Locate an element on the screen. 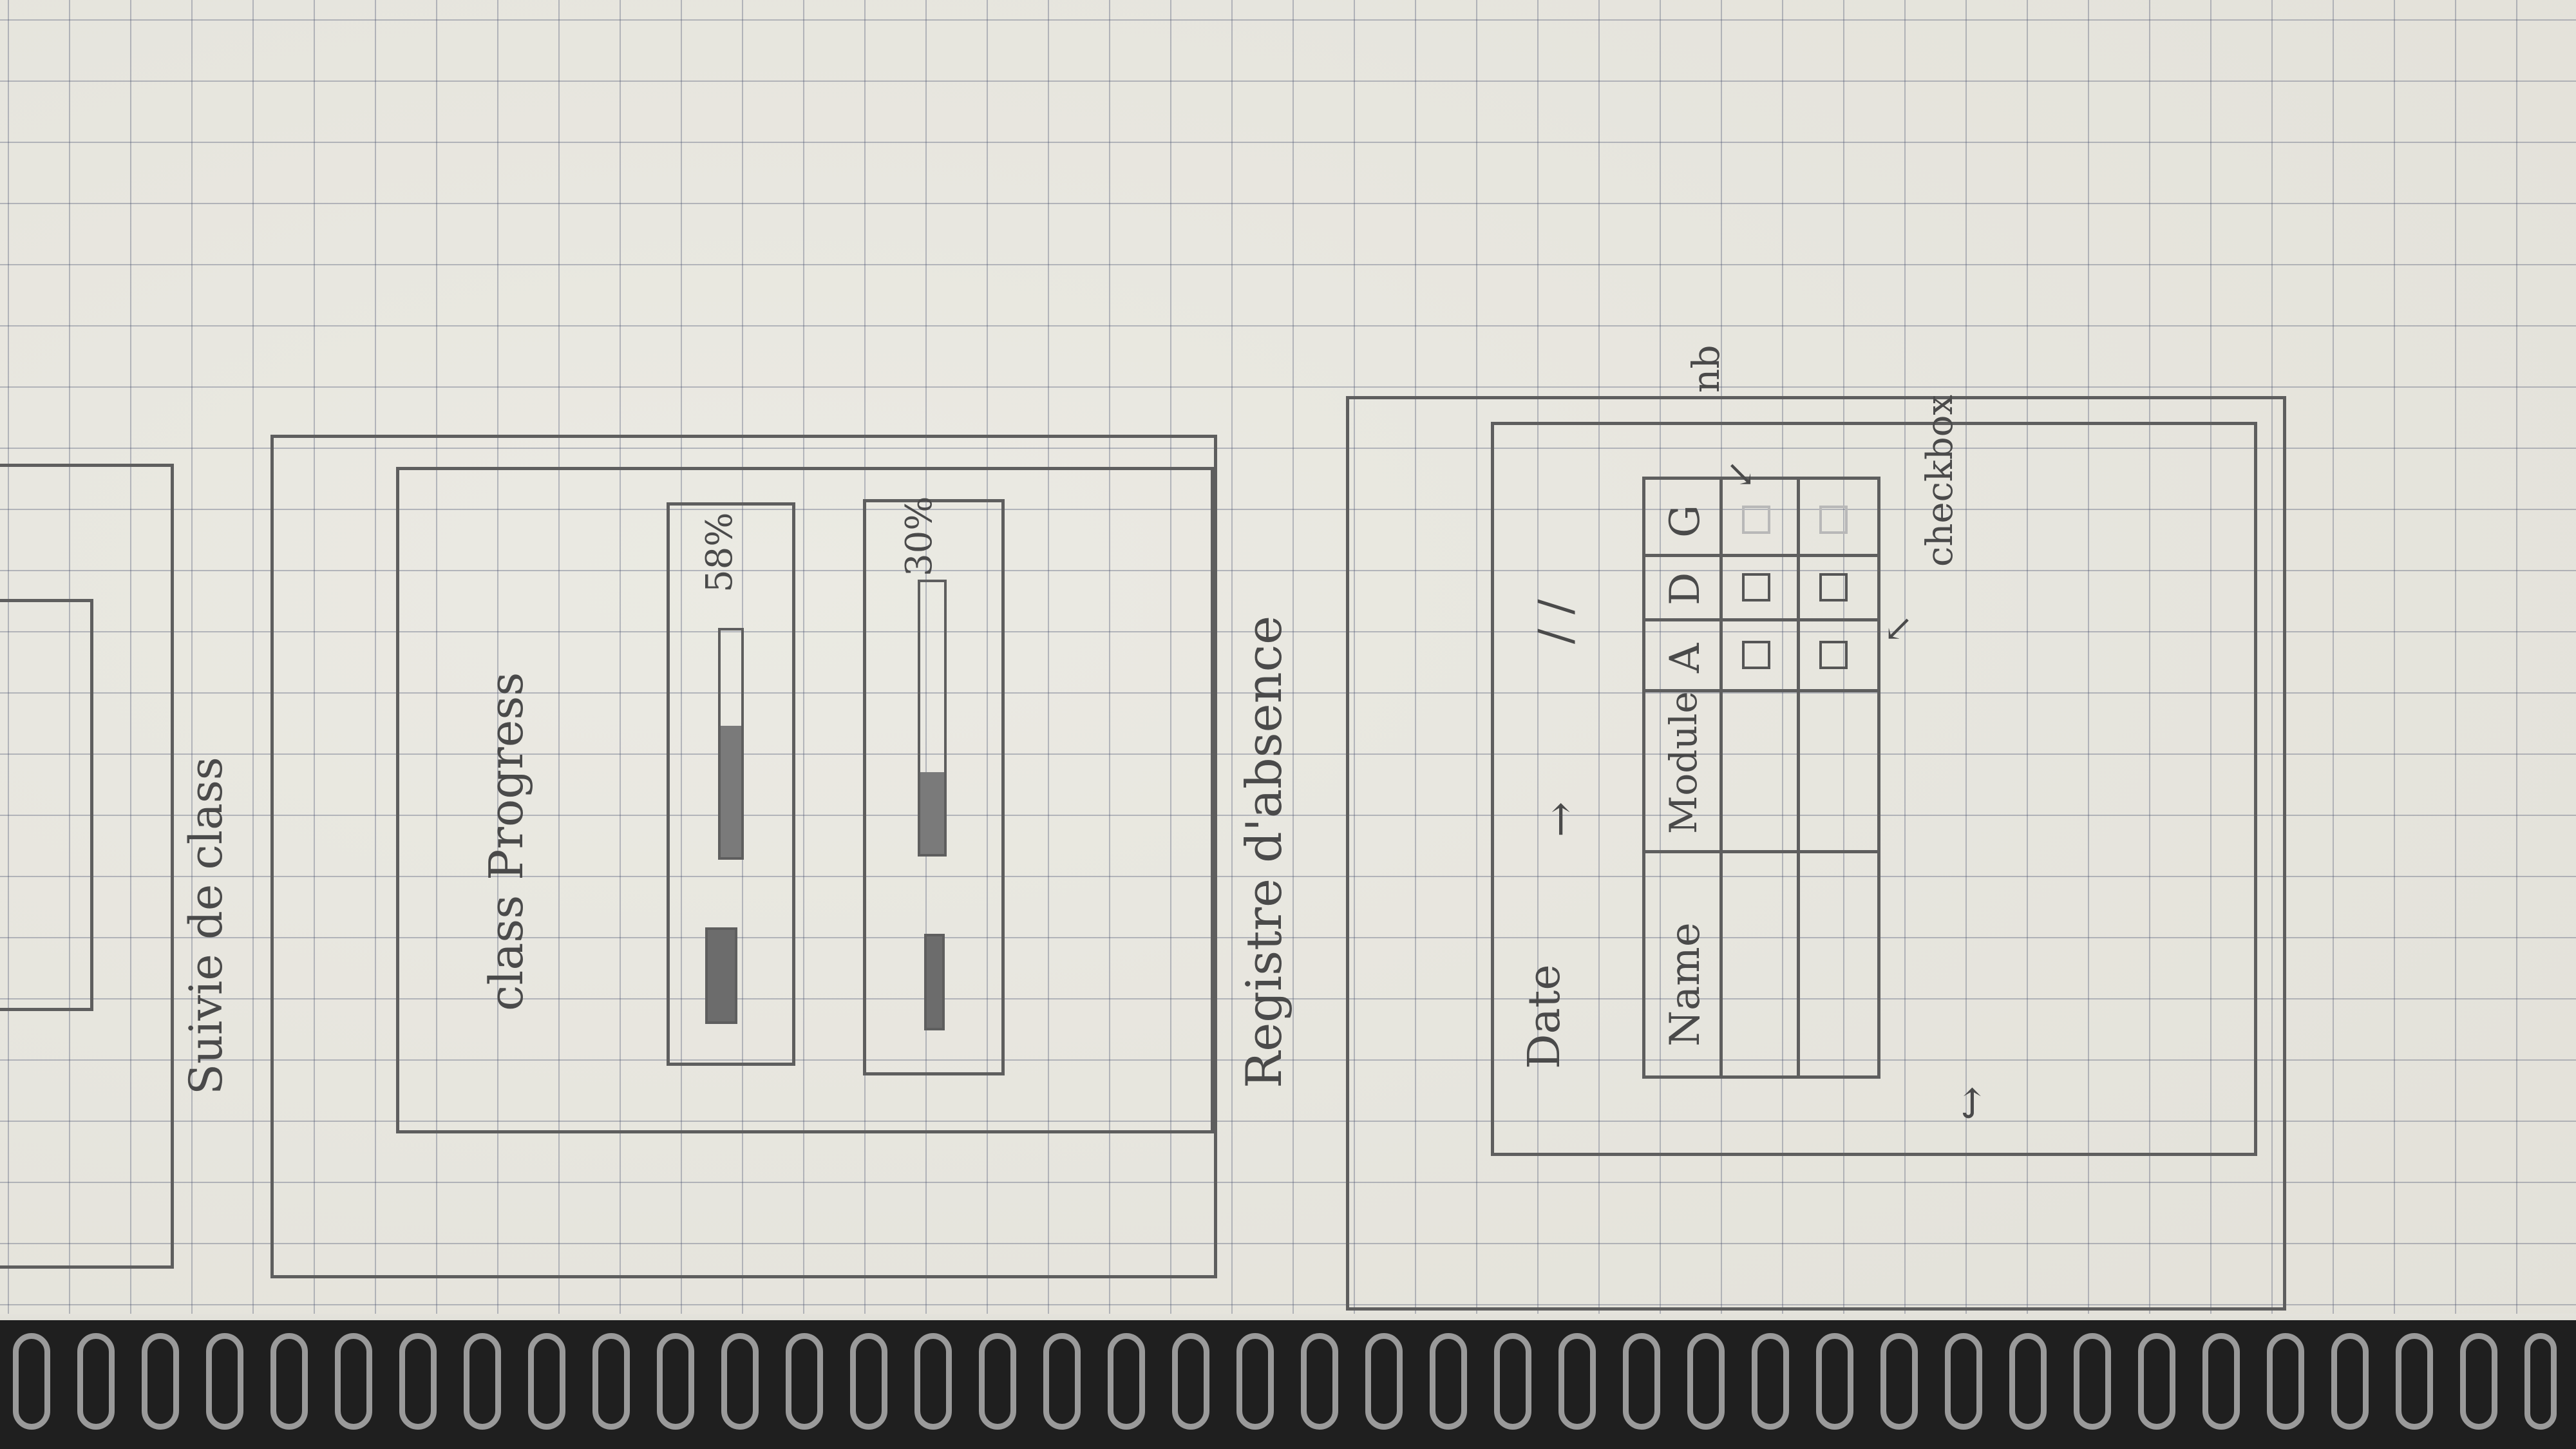 The width and height of the screenshot is (2576, 1449). progress-panel is located at coordinates (805, 800).